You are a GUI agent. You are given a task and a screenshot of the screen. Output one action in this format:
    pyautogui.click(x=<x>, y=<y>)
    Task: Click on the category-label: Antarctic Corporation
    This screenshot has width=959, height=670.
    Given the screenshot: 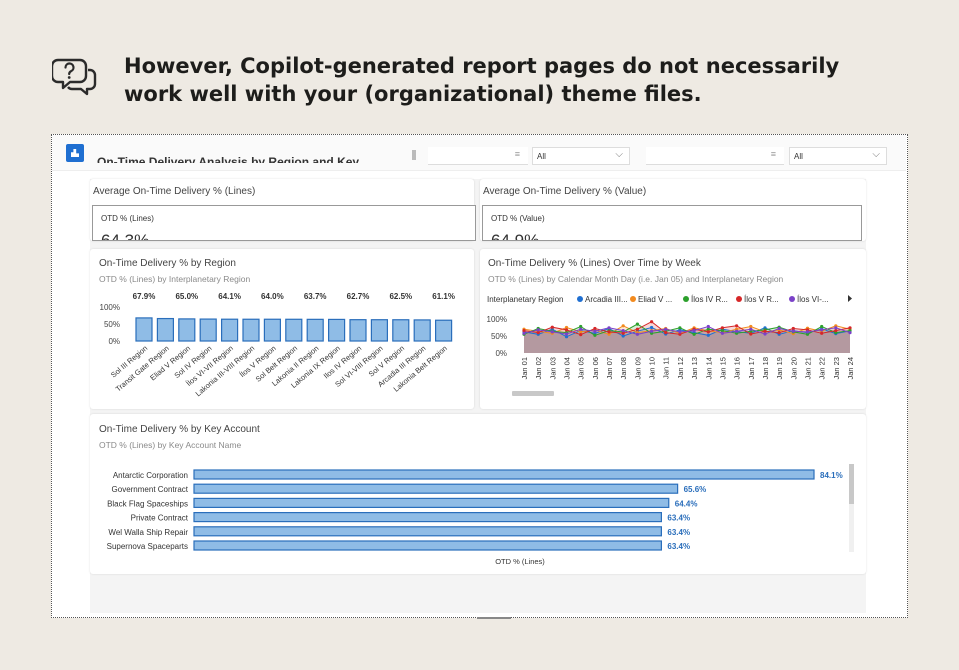 What is the action you would take?
    pyautogui.click(x=150, y=475)
    